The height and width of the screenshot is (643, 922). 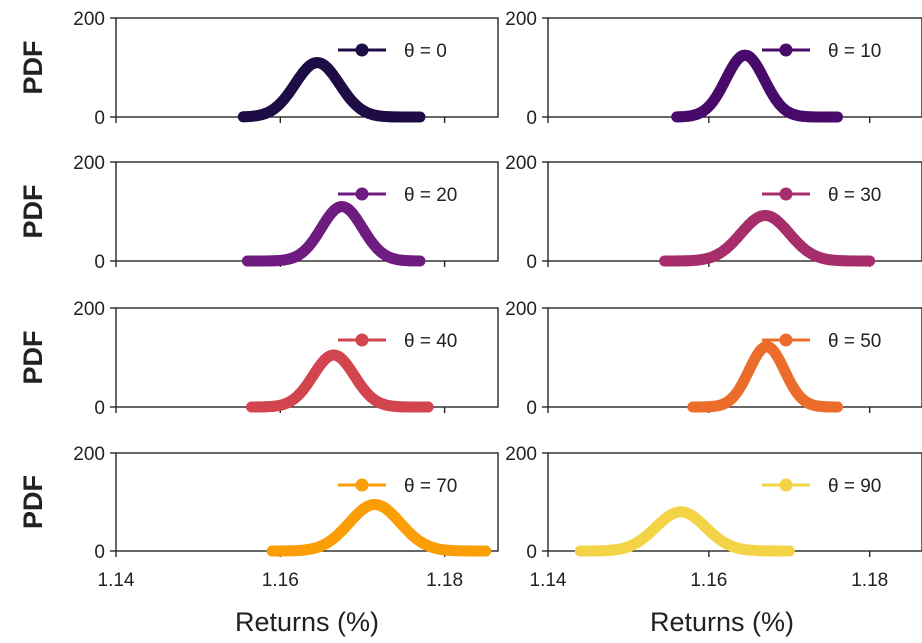 What do you see at coordinates (854, 51) in the screenshot?
I see `legend-label: θ = 10` at bounding box center [854, 51].